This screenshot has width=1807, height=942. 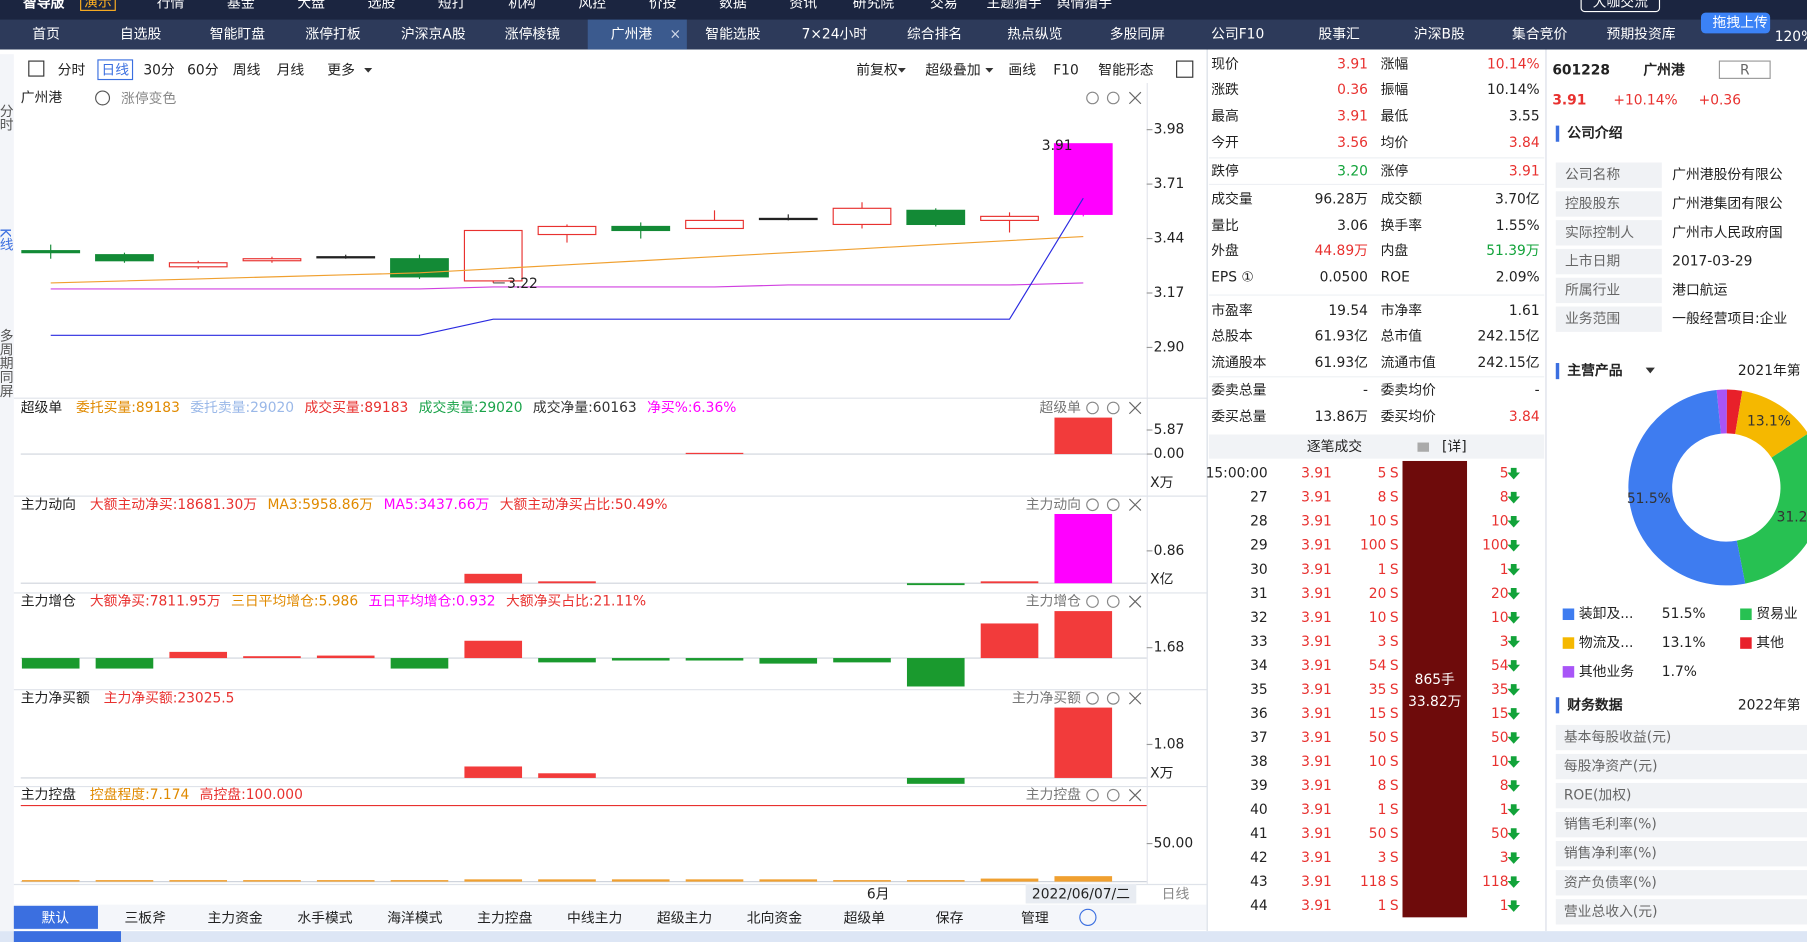 I want to click on period-button: 更多, so click(x=341, y=69).